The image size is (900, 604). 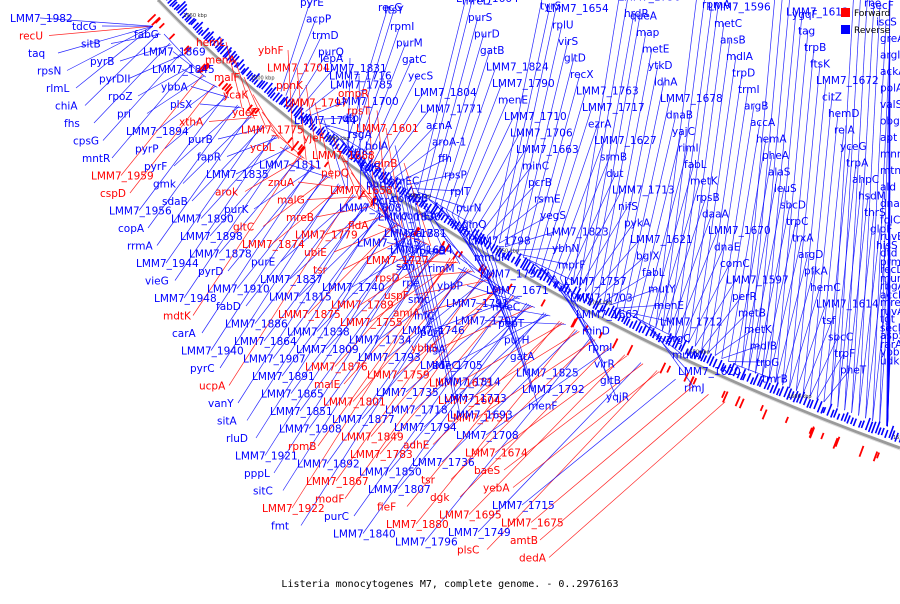 What do you see at coordinates (86, 142) in the screenshot?
I see `feature-label: cpsG` at bounding box center [86, 142].